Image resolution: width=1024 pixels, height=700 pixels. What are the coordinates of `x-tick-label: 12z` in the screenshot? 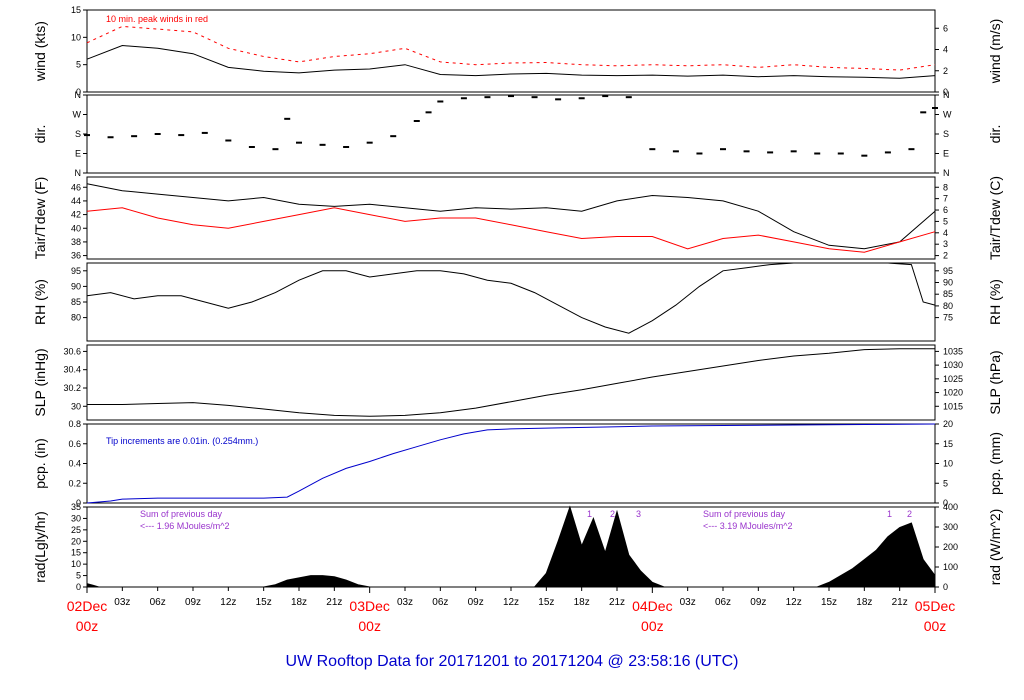 It's located at (511, 602).